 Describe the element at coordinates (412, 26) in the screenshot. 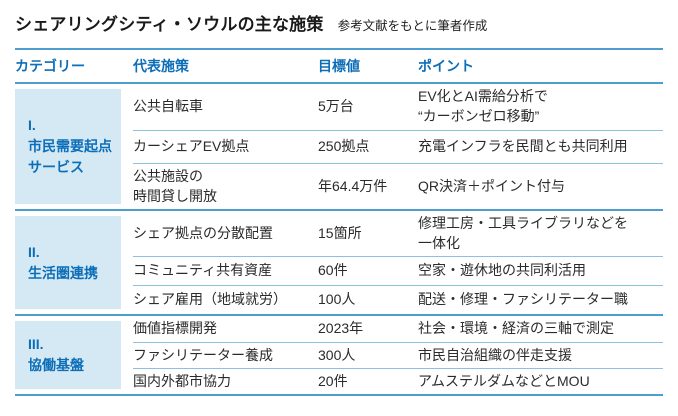

I see `figure-subtitle: 参考文献をもとに筆者作成` at that location.